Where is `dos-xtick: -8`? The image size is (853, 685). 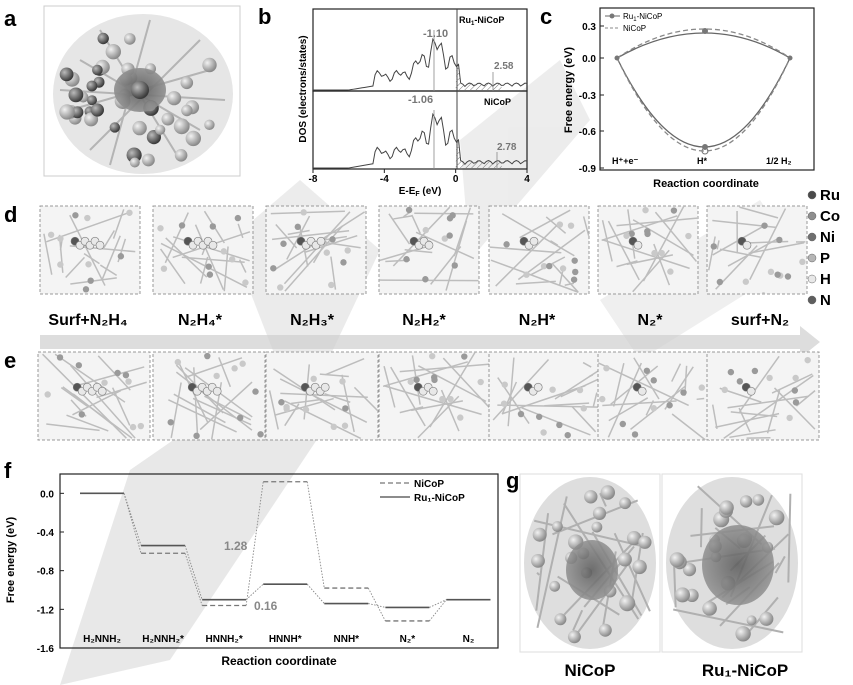
dos-xtick: -8 is located at coordinates (313, 179).